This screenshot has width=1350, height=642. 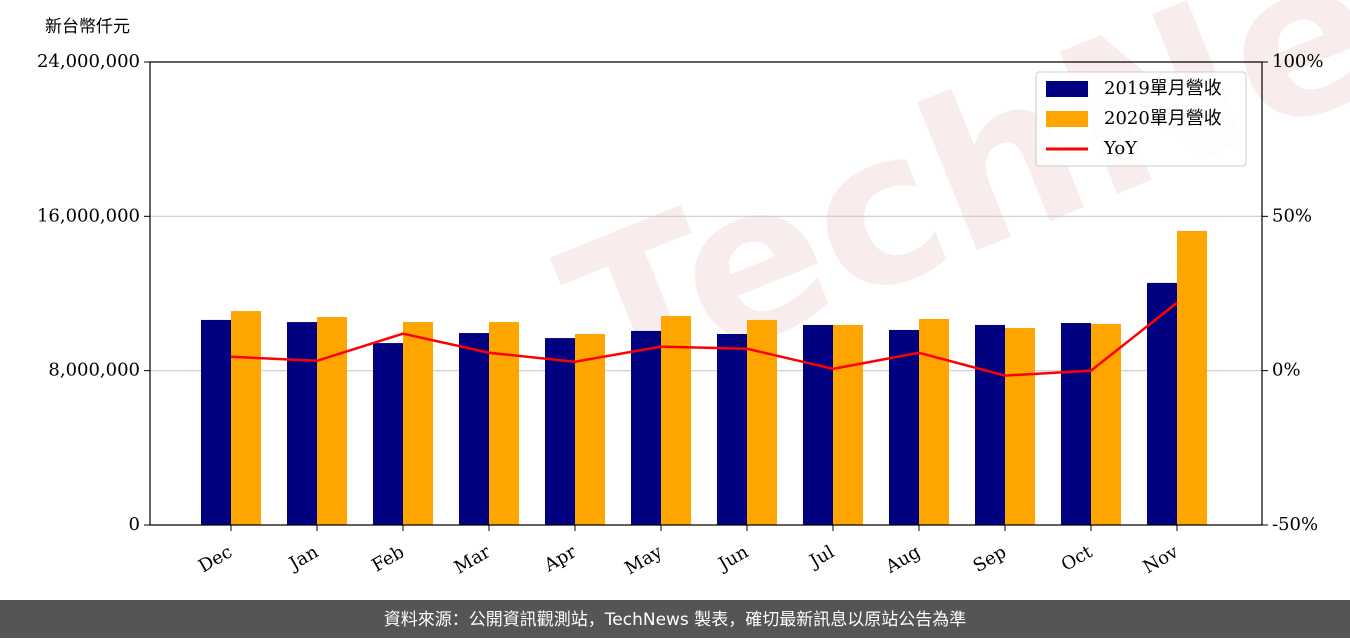 I want to click on x-tick-label: Apr, so click(x=560, y=558).